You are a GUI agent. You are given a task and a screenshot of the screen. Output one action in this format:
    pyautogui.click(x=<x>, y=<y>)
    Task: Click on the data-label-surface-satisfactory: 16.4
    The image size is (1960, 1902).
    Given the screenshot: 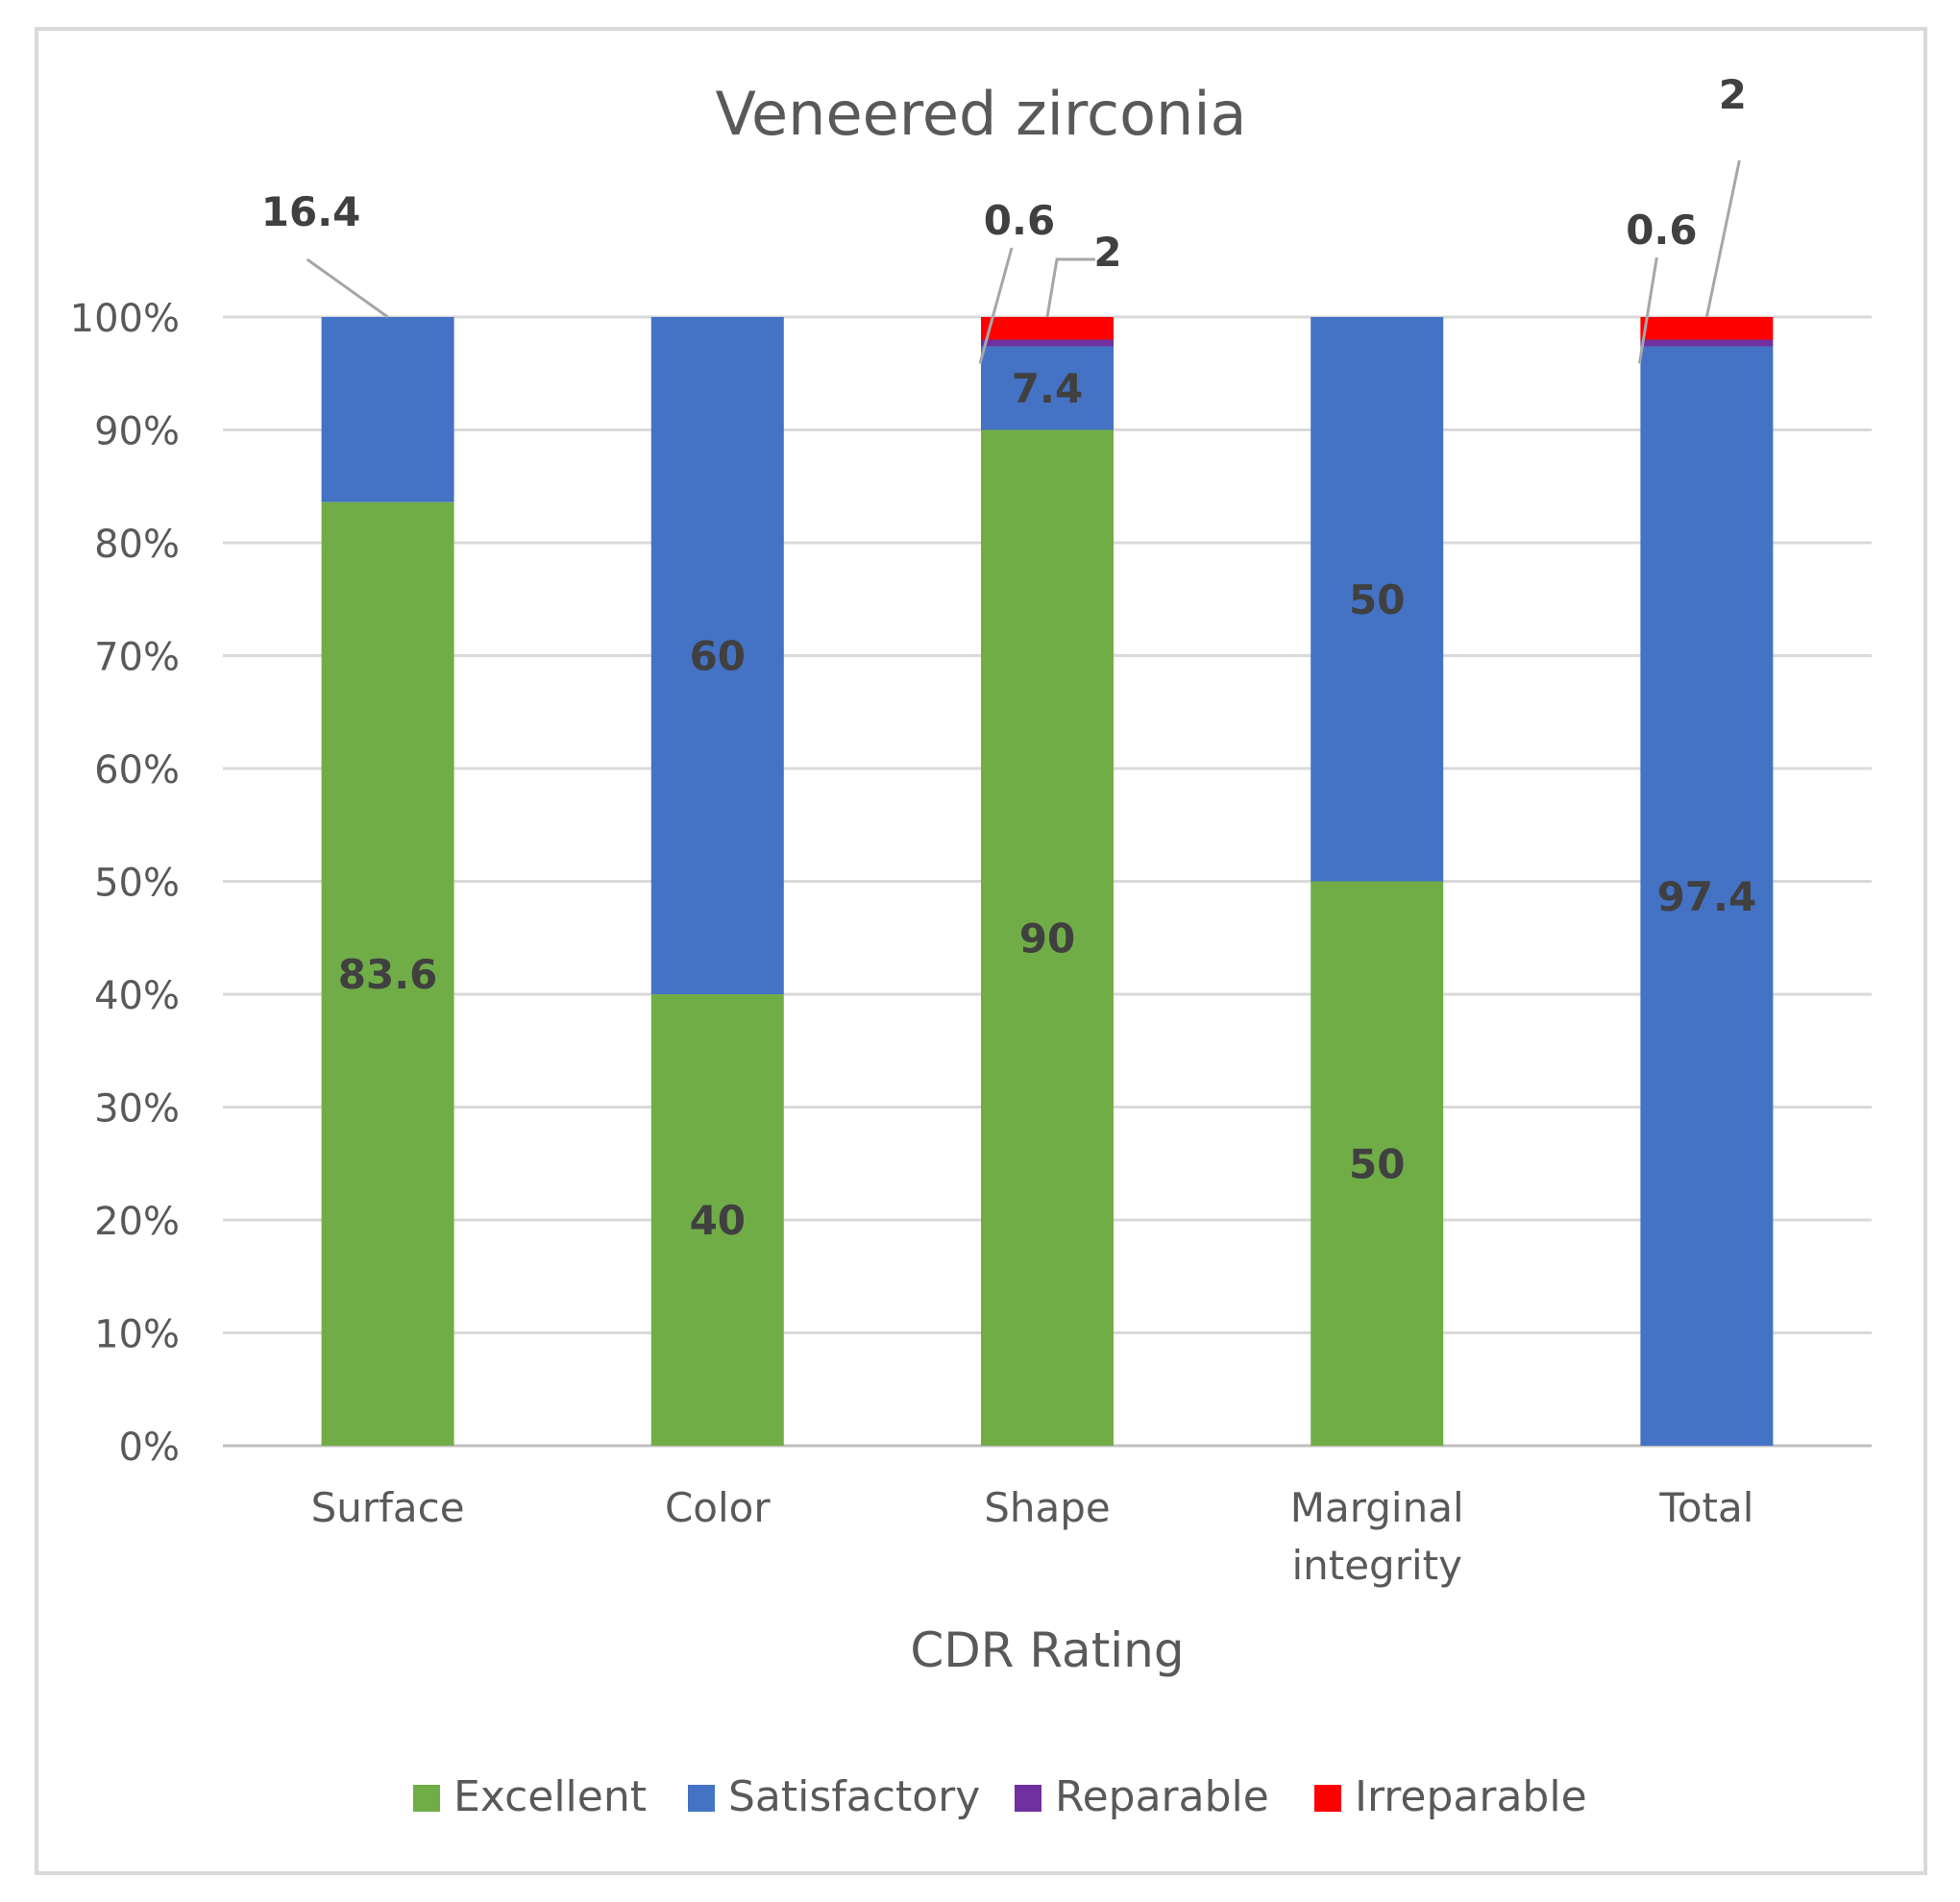 What is the action you would take?
    pyautogui.click(x=311, y=211)
    